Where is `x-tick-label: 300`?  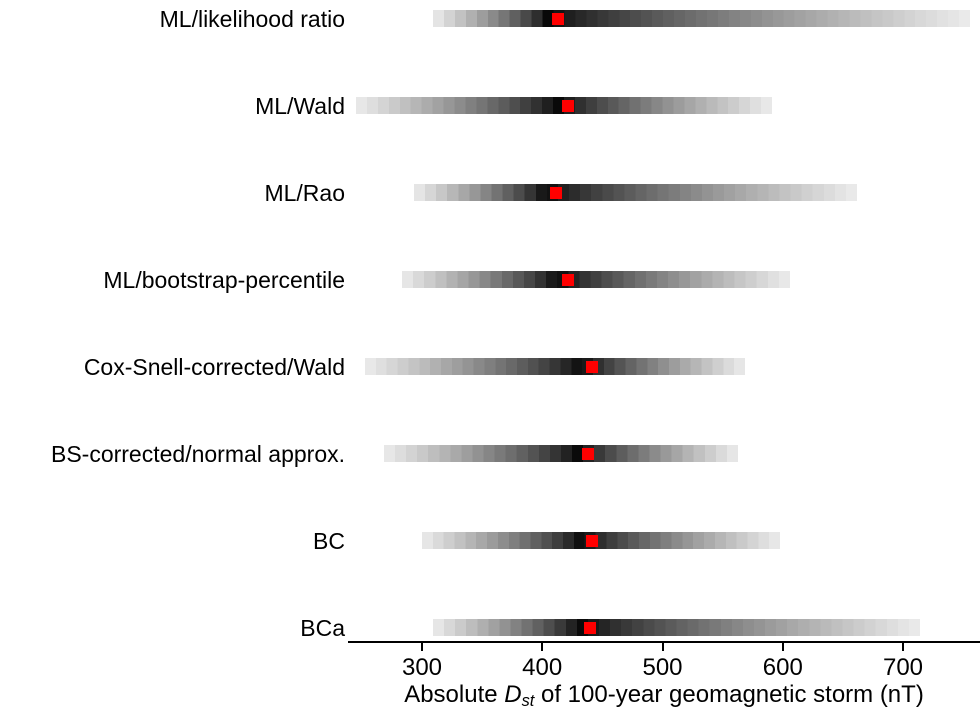 x-tick-label: 300 is located at coordinates (422, 667).